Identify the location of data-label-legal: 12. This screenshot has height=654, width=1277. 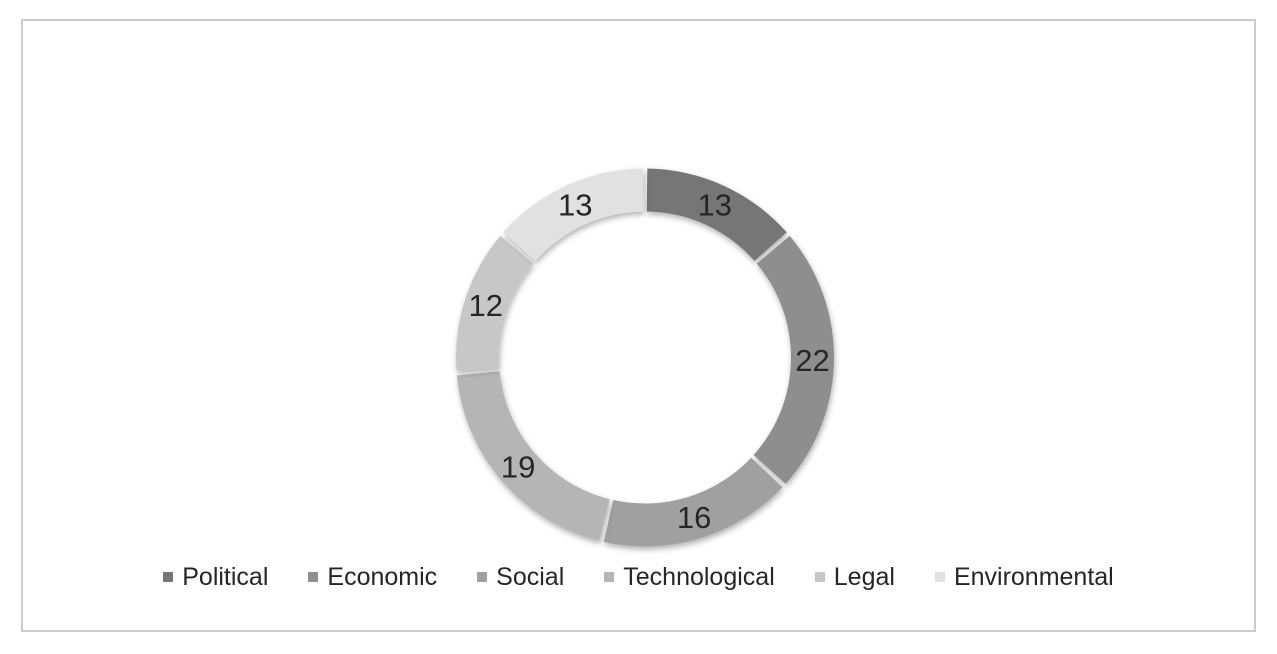
(485, 305).